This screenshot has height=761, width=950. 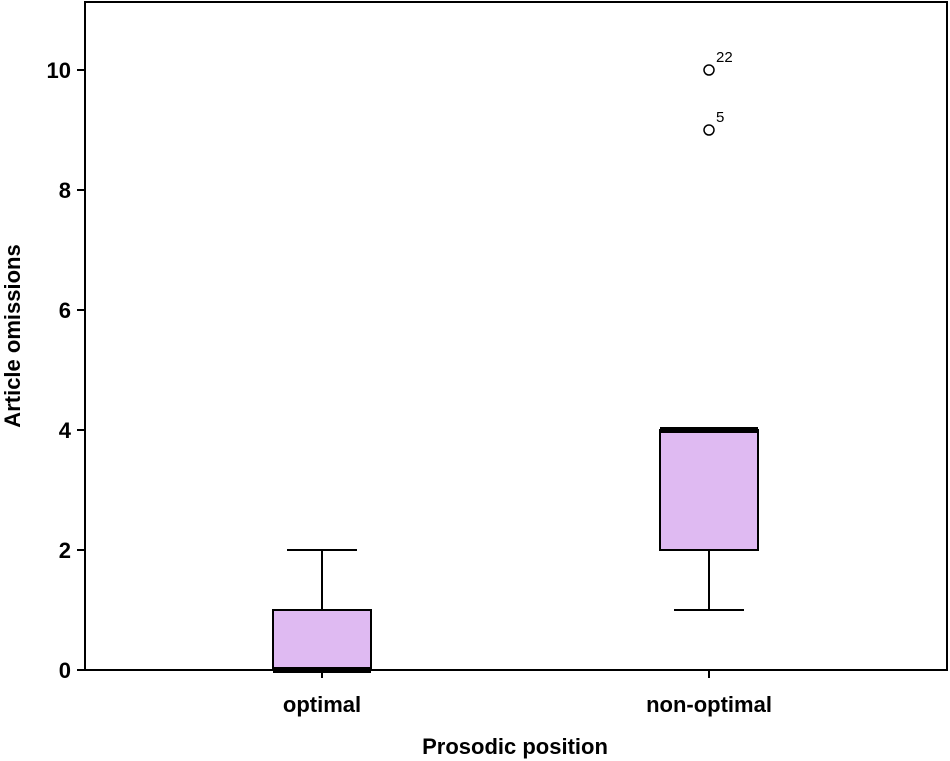 What do you see at coordinates (720, 117) in the screenshot?
I see `outlier-label: 5` at bounding box center [720, 117].